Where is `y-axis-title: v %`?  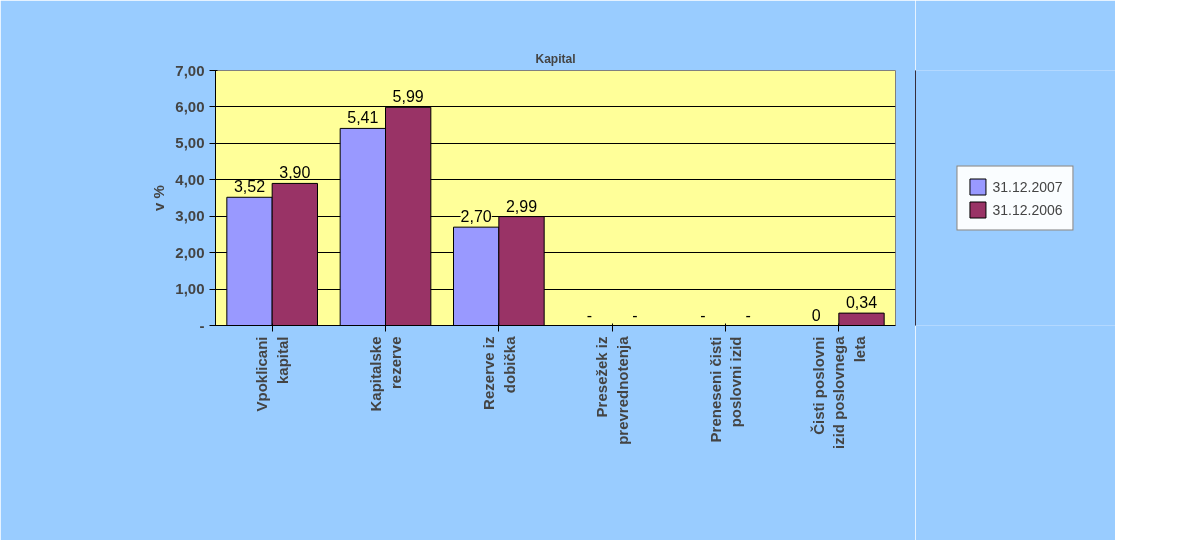
y-axis-title: v % is located at coordinates (159, 198).